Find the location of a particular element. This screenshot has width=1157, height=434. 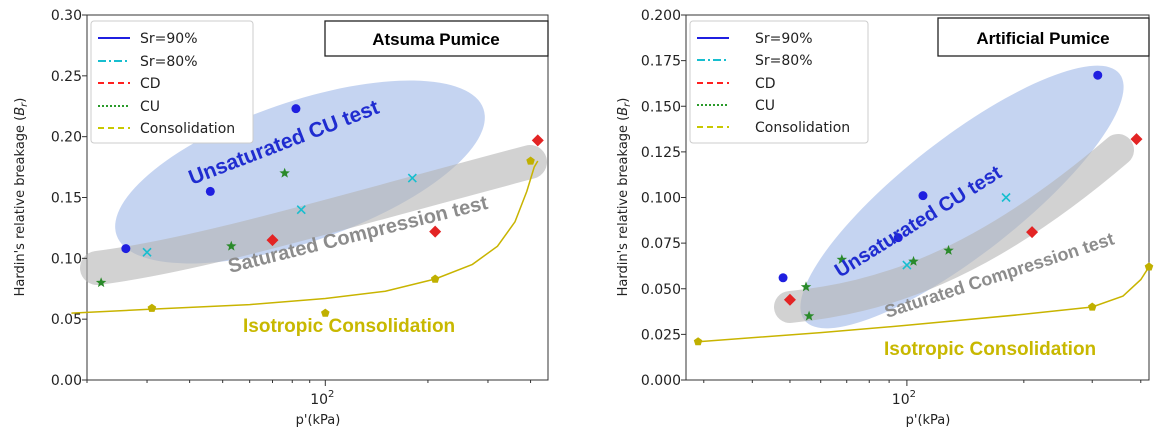

unsaturated-cu-region is located at coordinates (300, 172).